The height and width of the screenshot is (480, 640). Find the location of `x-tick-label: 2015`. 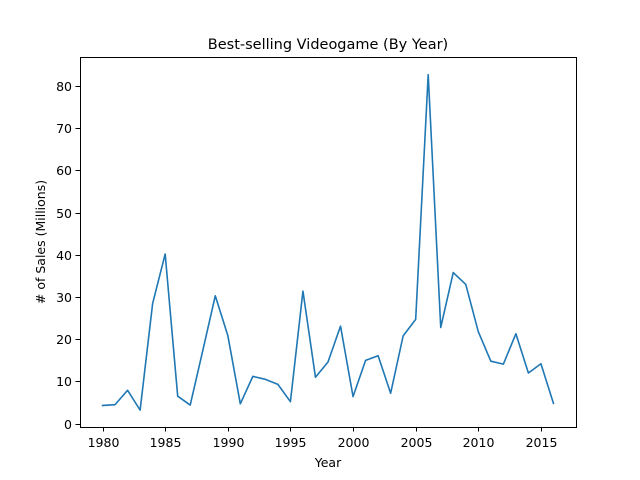

x-tick-label: 2015 is located at coordinates (542, 442).